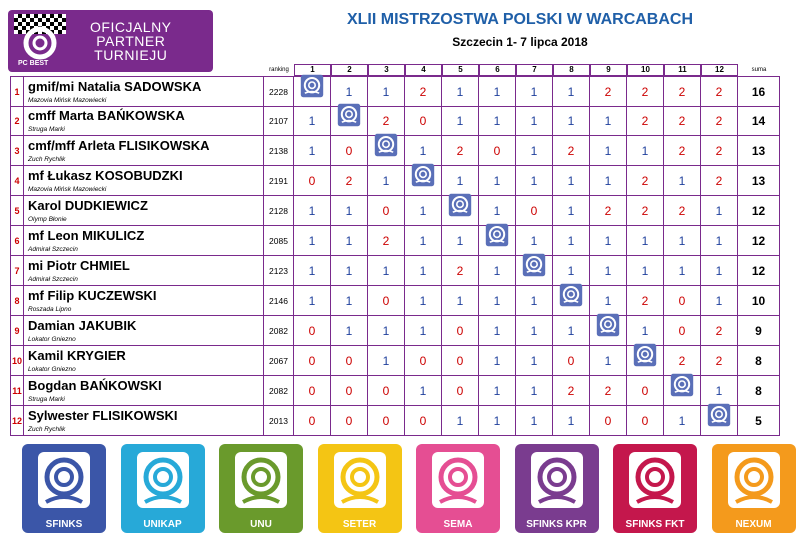 This screenshot has height=542, width=808. I want to click on player-total: 14, so click(759, 121).